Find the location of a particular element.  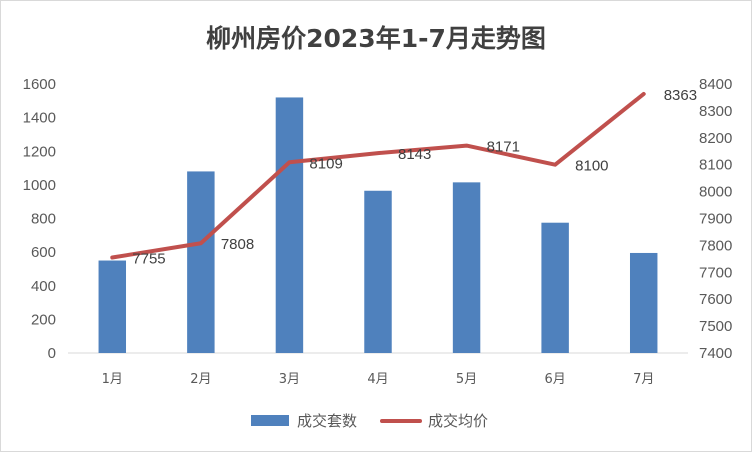

y-left-tick-label: 1200 is located at coordinates (39, 151).